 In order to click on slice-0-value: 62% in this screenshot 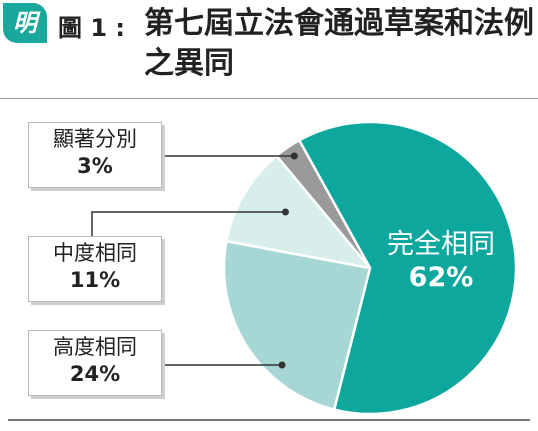, I will do `click(441, 277)`.